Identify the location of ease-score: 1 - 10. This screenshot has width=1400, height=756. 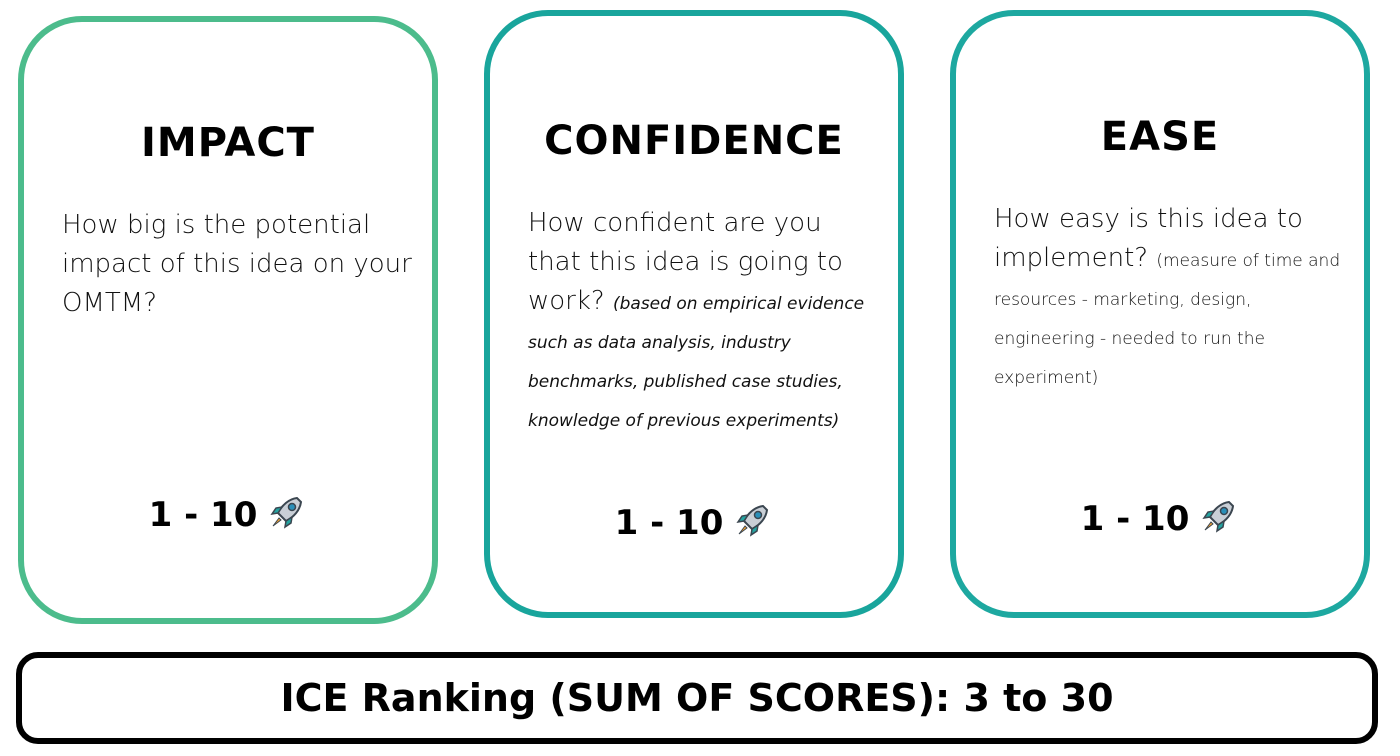
(1160, 517).